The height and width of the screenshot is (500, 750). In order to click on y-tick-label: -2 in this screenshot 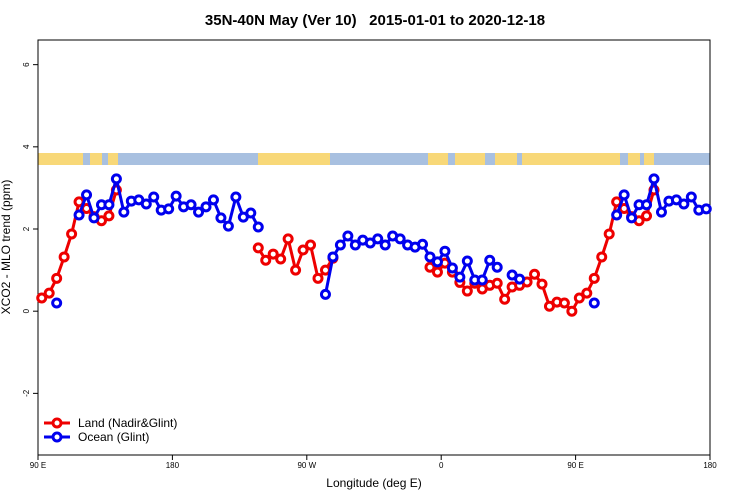, I will do `click(26, 393)`.